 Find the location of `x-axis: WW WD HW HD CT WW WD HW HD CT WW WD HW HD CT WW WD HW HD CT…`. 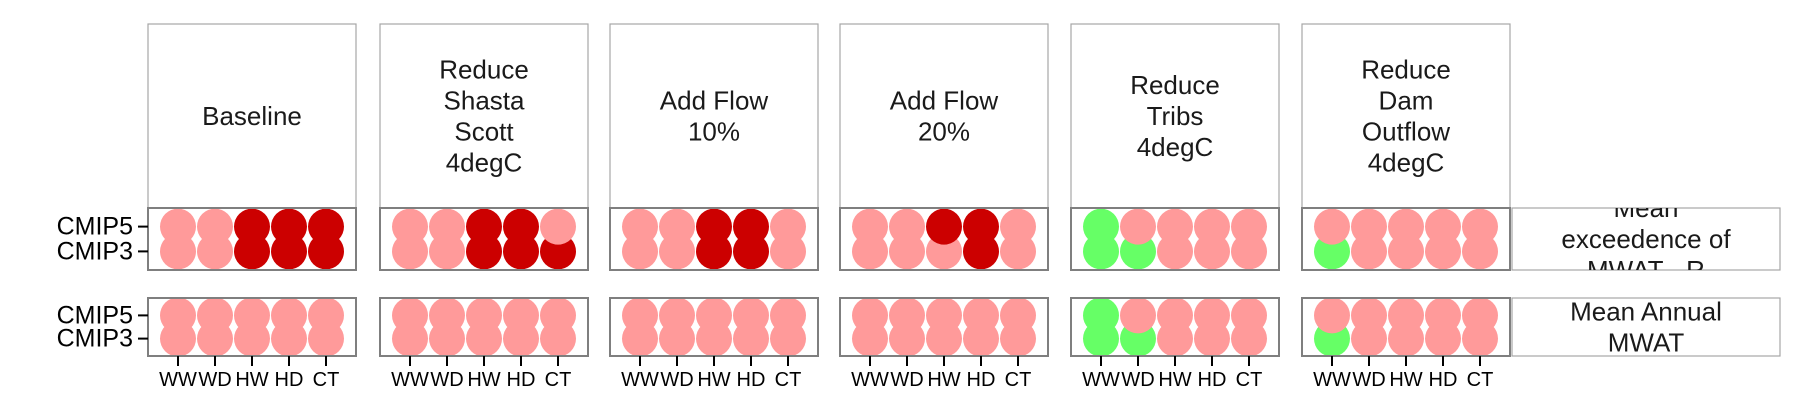

x-axis: WW WD HW HD CT WW WD HW HD CT WW WD HW HD CT WW WD HW HD CT… is located at coordinates (826, 373).